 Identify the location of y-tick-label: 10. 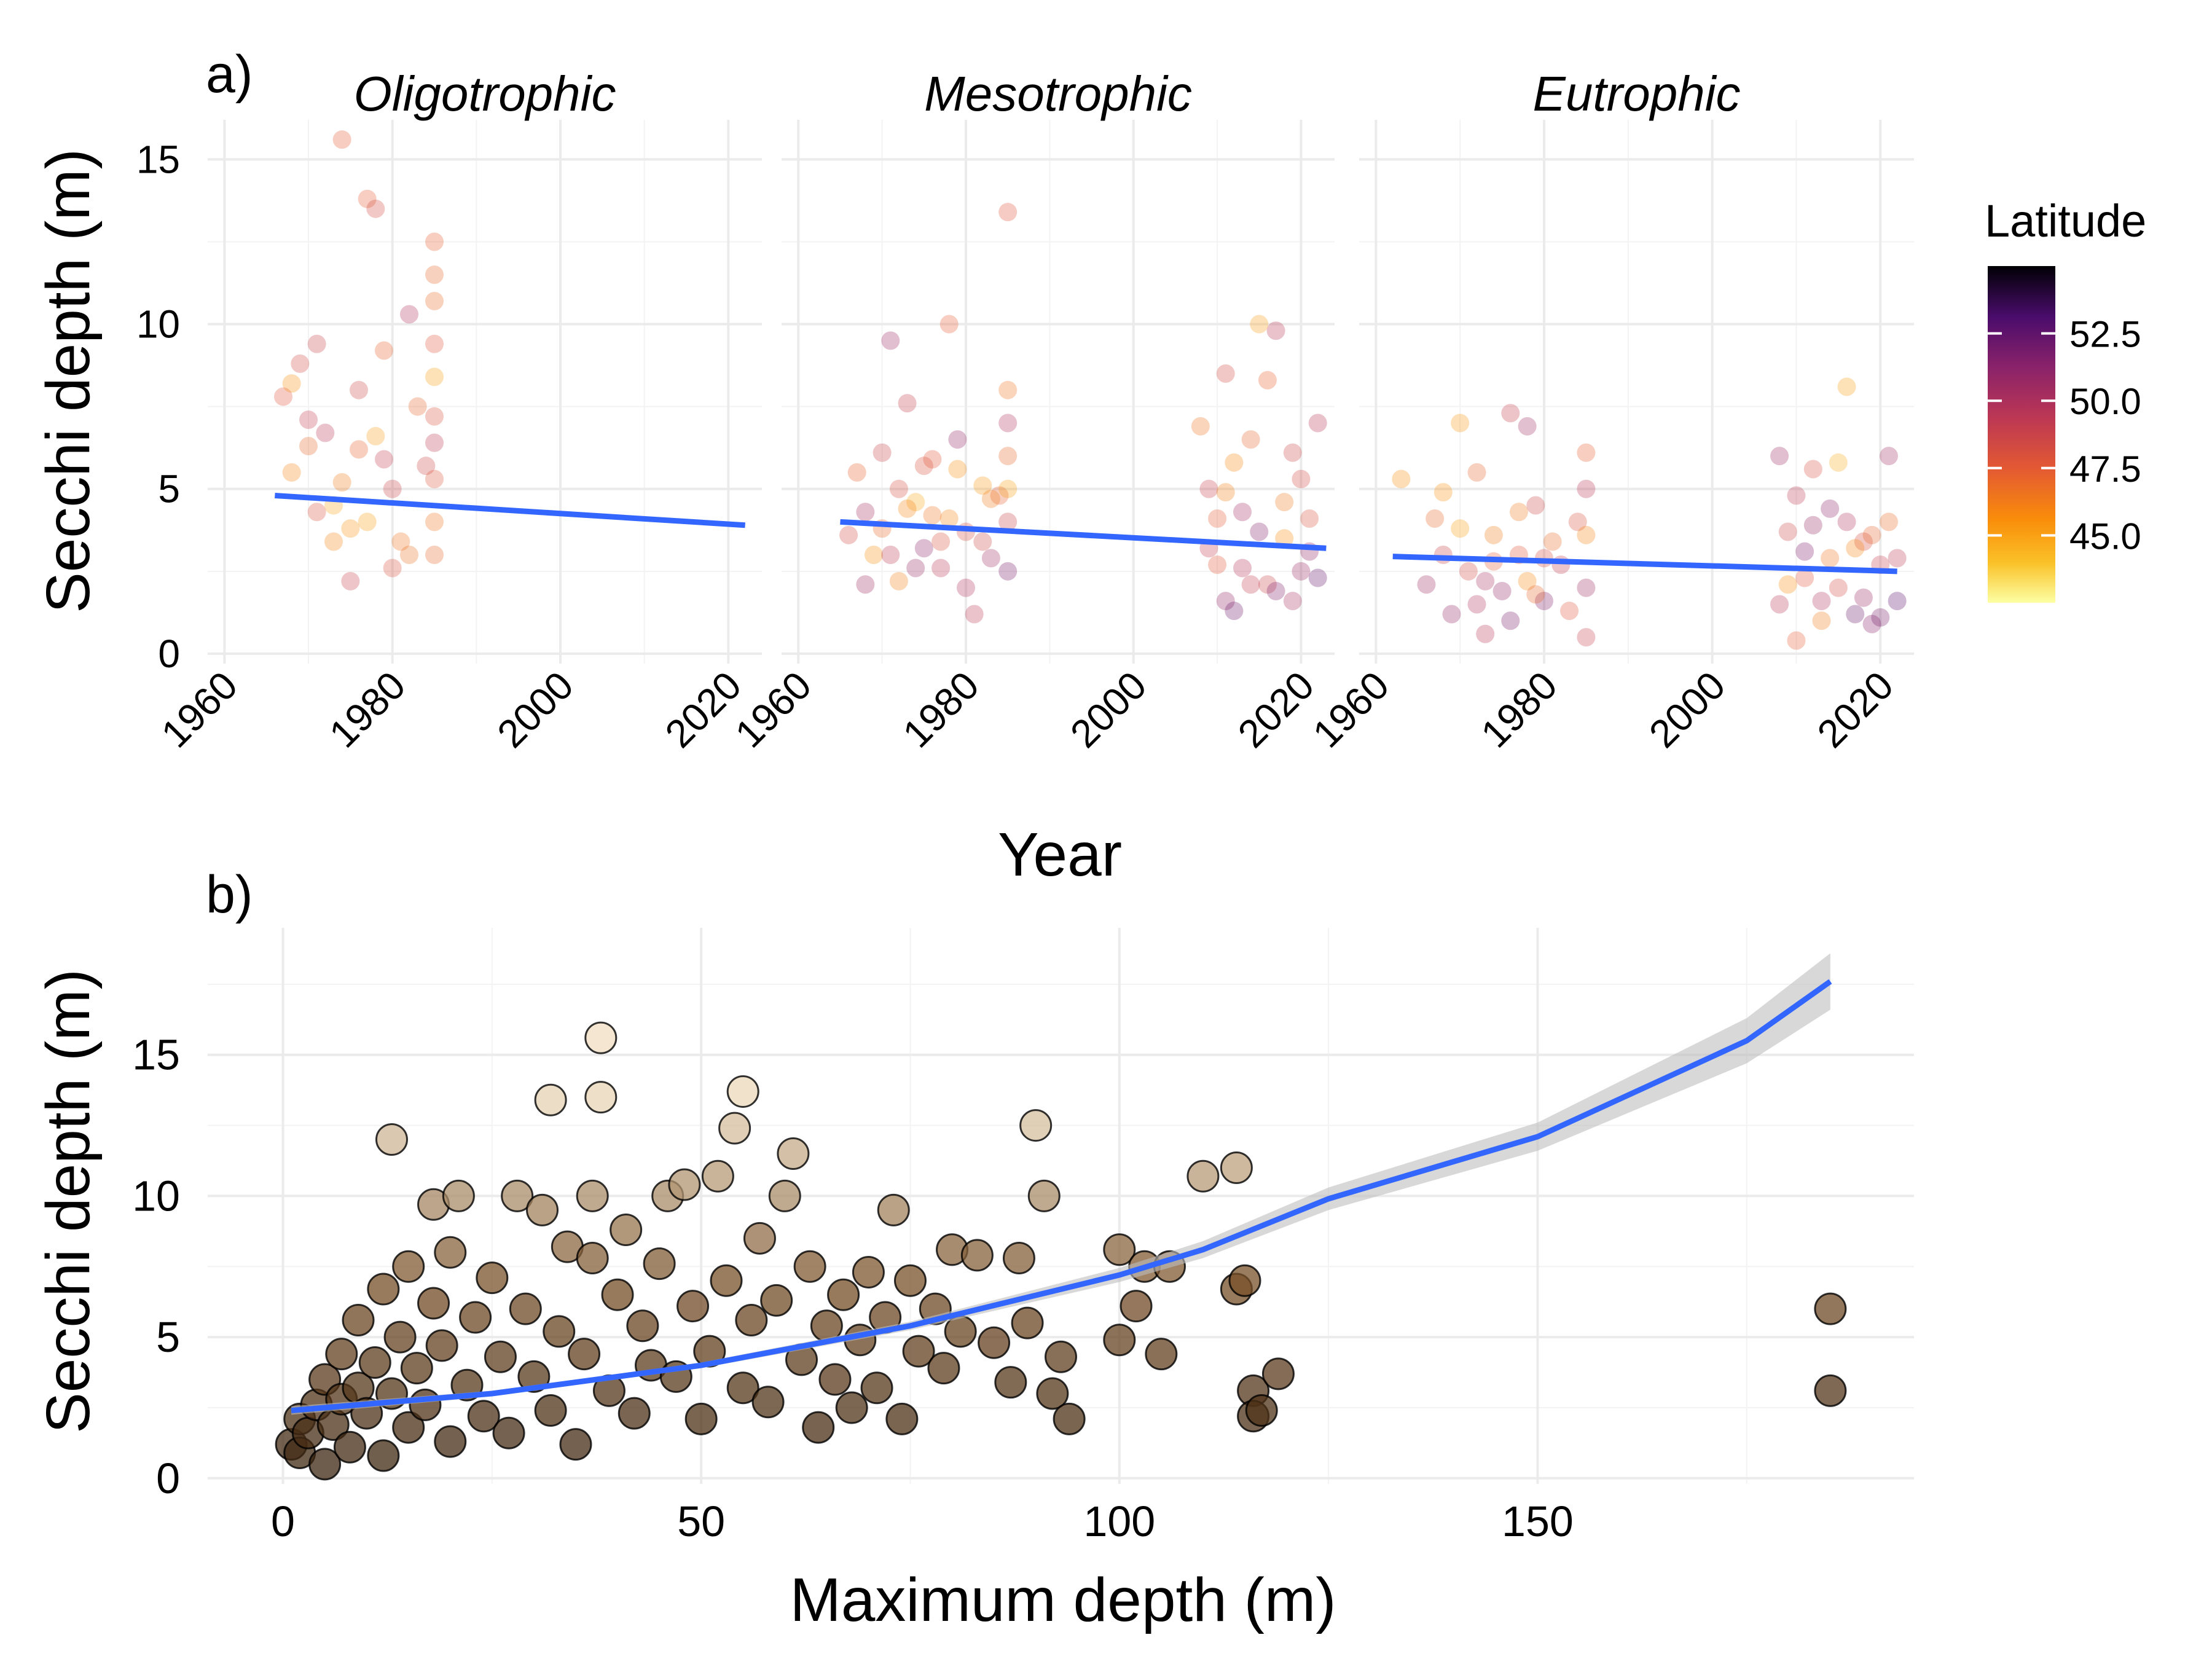
(156, 1196).